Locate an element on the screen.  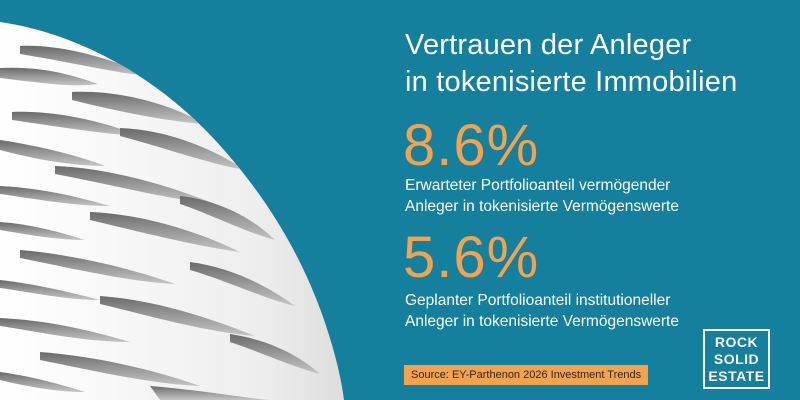
rock-solid-estate-logo: ROCK SOLID ESTATE is located at coordinates (736, 359).